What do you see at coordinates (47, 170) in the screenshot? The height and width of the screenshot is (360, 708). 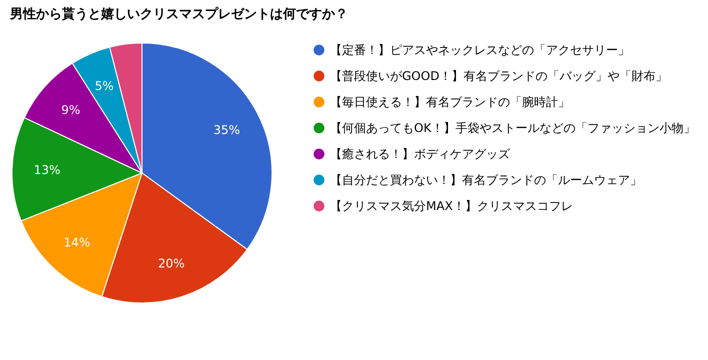 I see `data-label: 13%` at bounding box center [47, 170].